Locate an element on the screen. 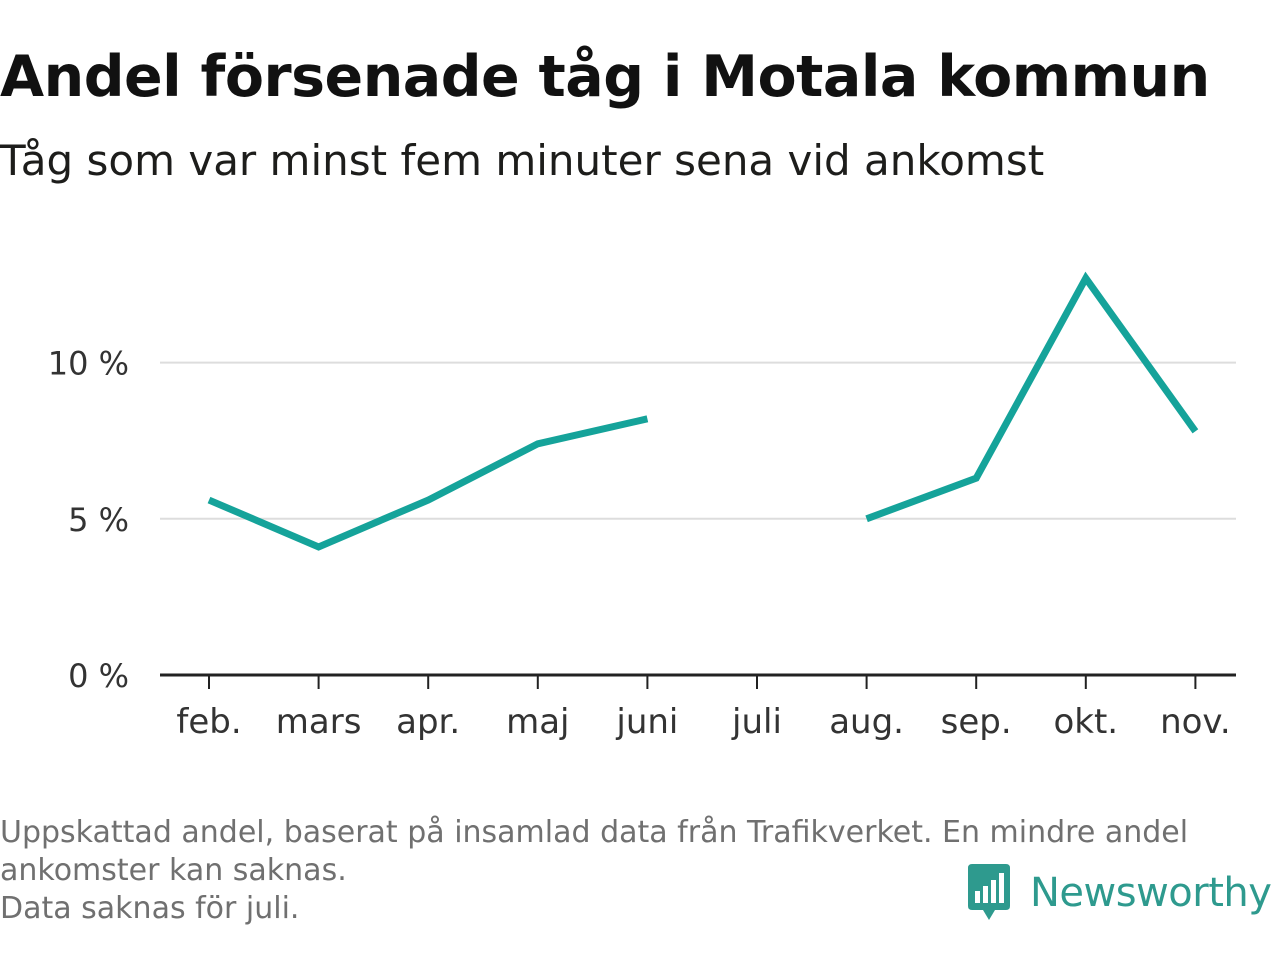  footnote-line: ankomster kan saknas. is located at coordinates (173, 870).